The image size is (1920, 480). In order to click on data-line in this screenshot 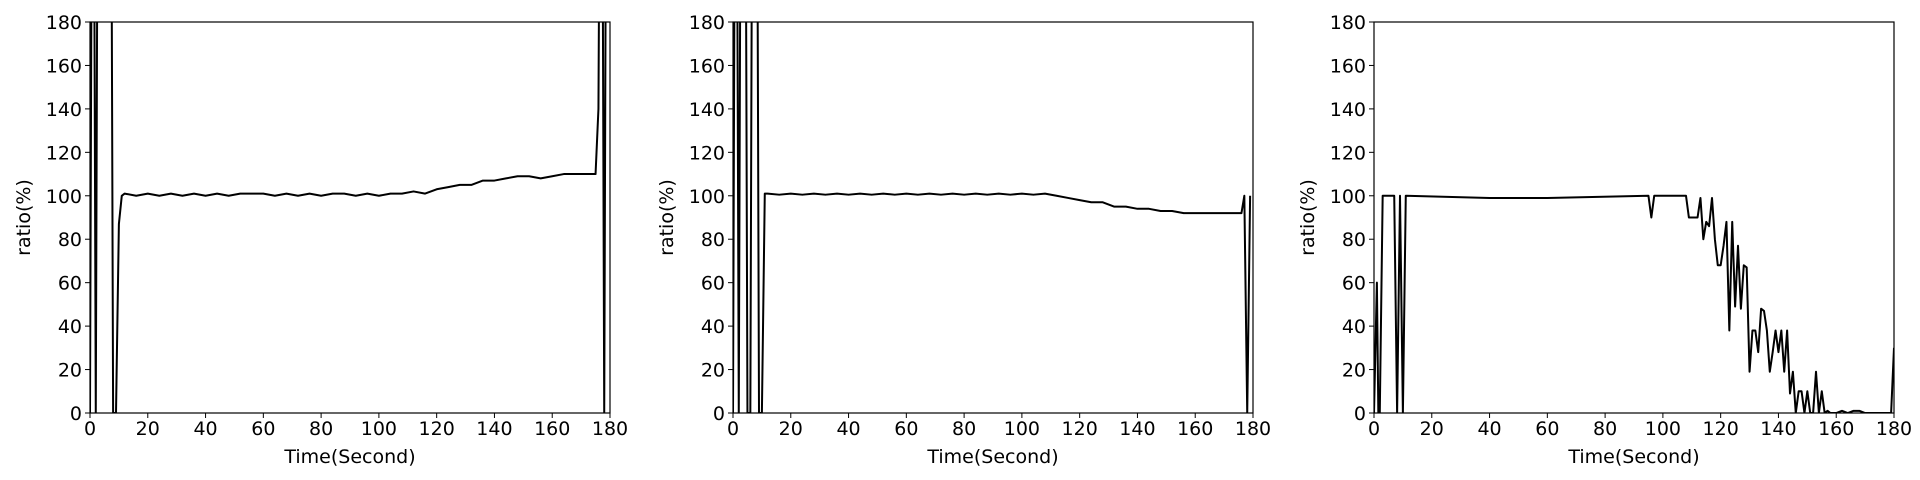, I will do `click(1634, 303)`.